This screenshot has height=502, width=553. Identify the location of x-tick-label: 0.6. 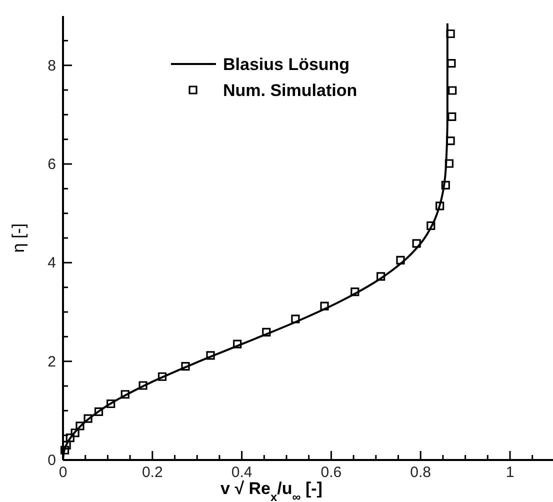
(331, 472).